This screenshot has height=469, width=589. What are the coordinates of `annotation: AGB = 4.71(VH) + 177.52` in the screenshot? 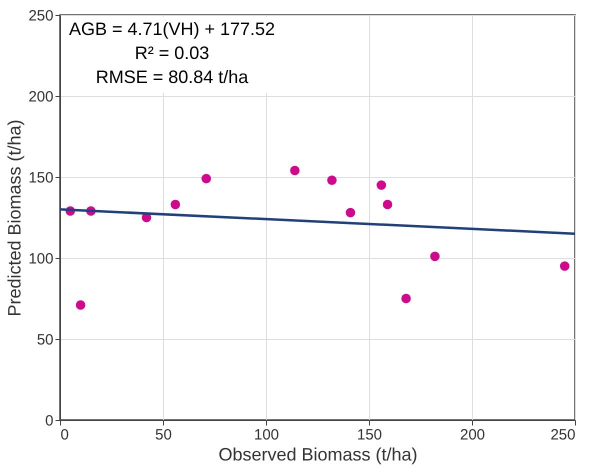 It's located at (172, 29).